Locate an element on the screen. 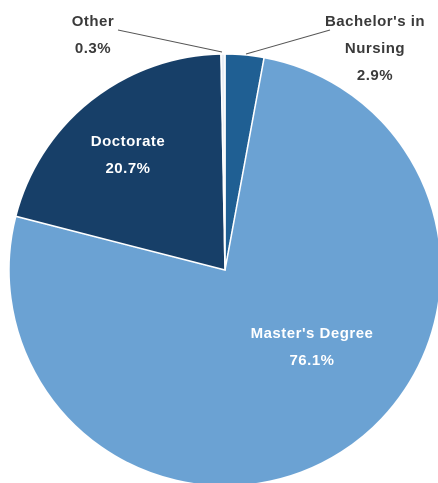 The width and height of the screenshot is (438, 483). slice-label: Master's Degree 76.1% is located at coordinates (312, 347).